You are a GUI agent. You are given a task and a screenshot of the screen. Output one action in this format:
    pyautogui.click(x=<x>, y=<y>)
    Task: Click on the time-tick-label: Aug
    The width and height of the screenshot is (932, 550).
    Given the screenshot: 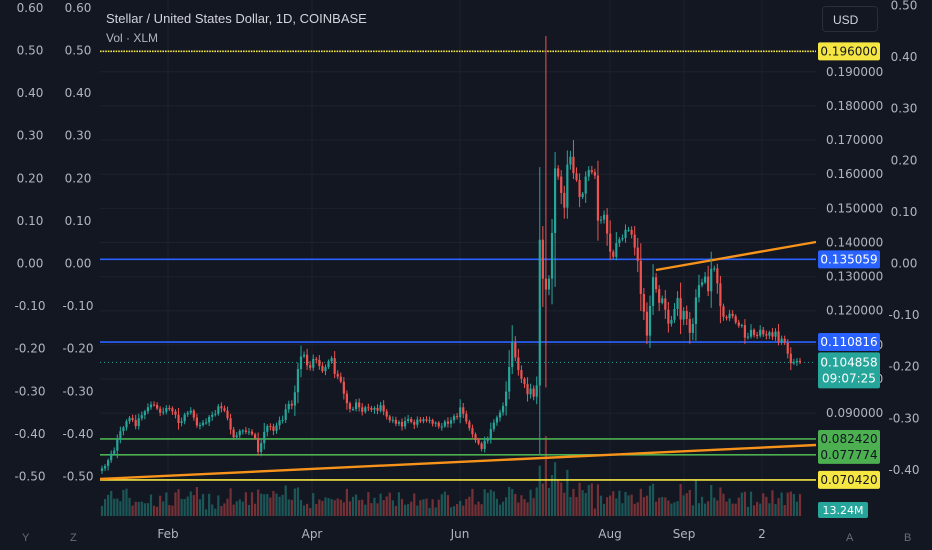 What is the action you would take?
    pyautogui.click(x=609, y=534)
    